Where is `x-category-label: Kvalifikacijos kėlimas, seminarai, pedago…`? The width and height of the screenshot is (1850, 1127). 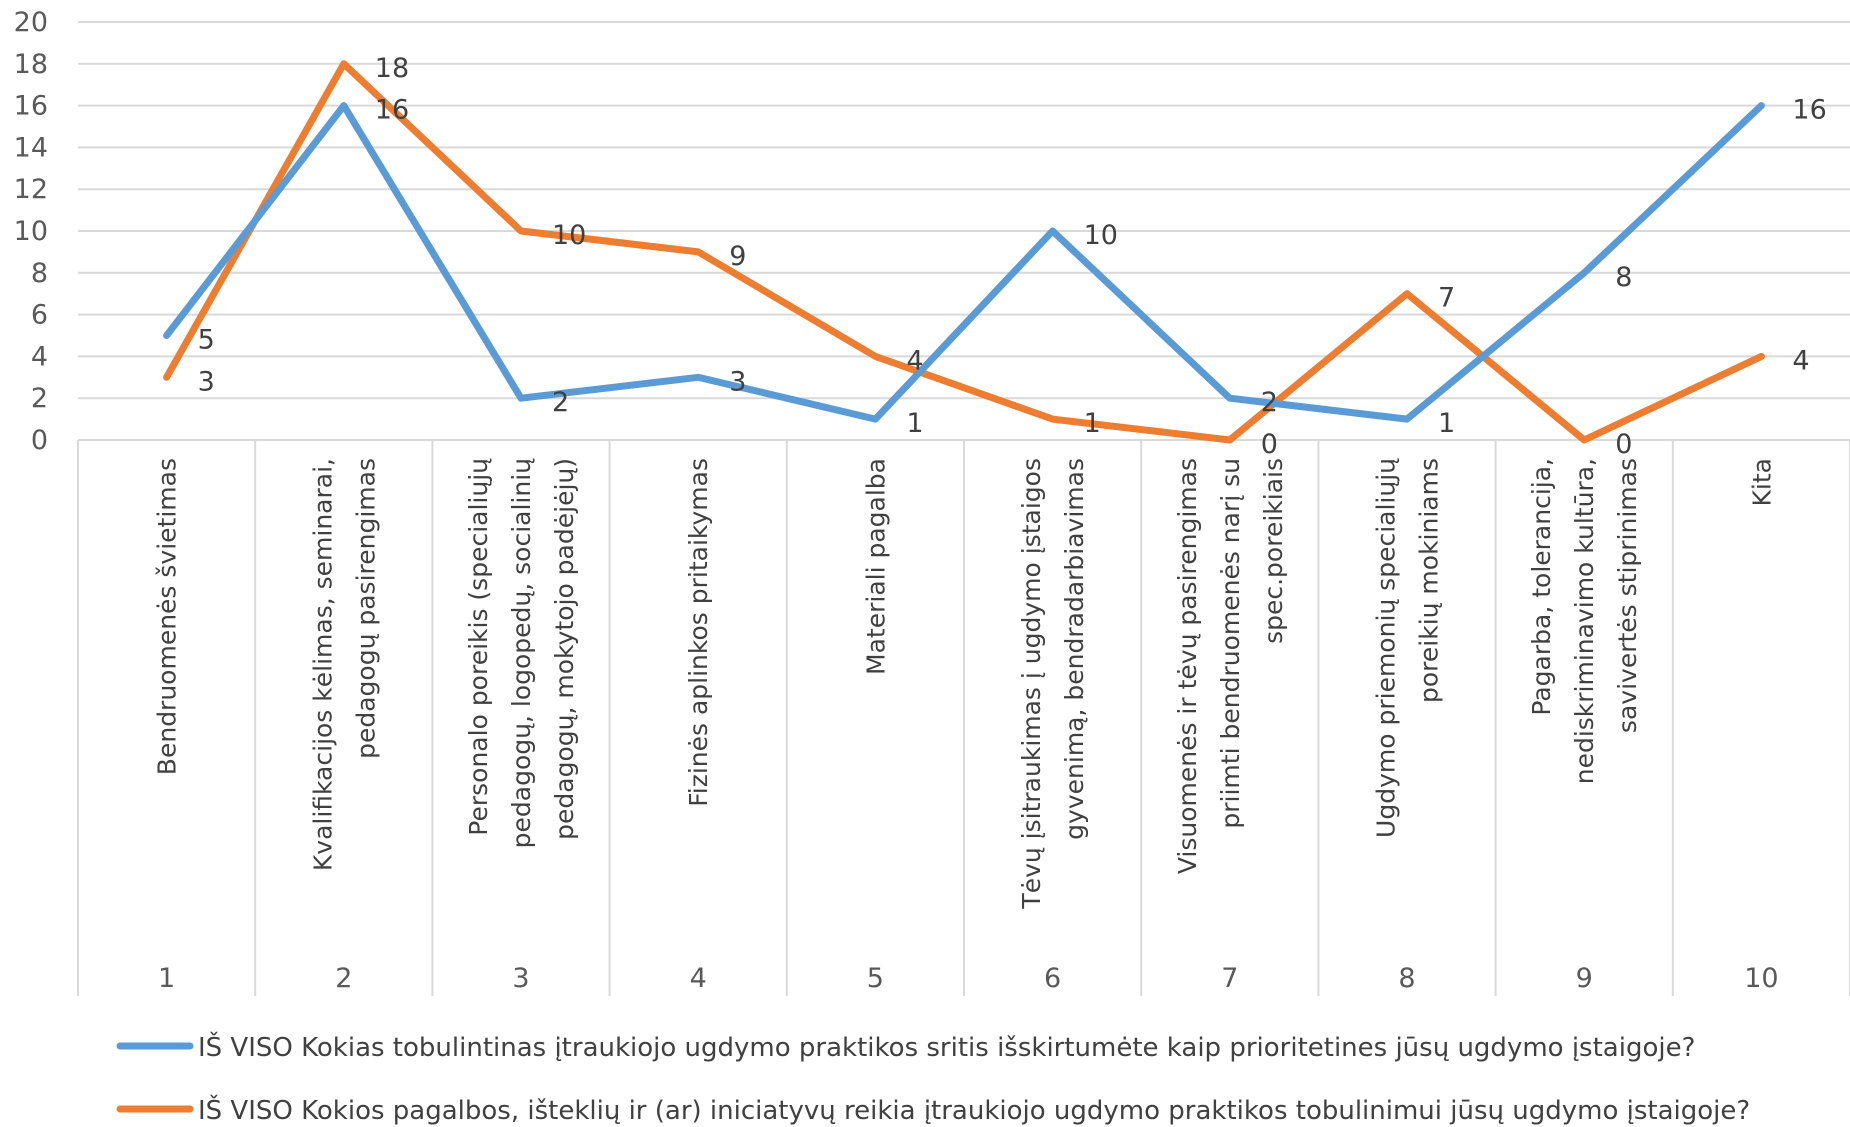
x-category-label: Kvalifikacijos kėlimas, seminarai, pedago… is located at coordinates (344, 664).